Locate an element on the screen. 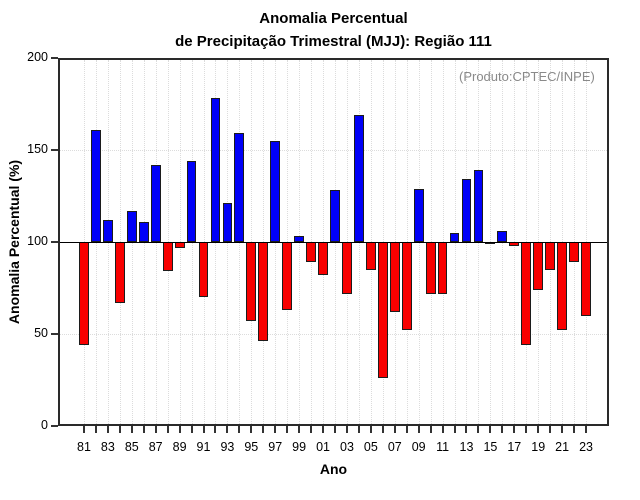 The height and width of the screenshot is (500, 640). x-tick-label-03: 03 is located at coordinates (347, 447).